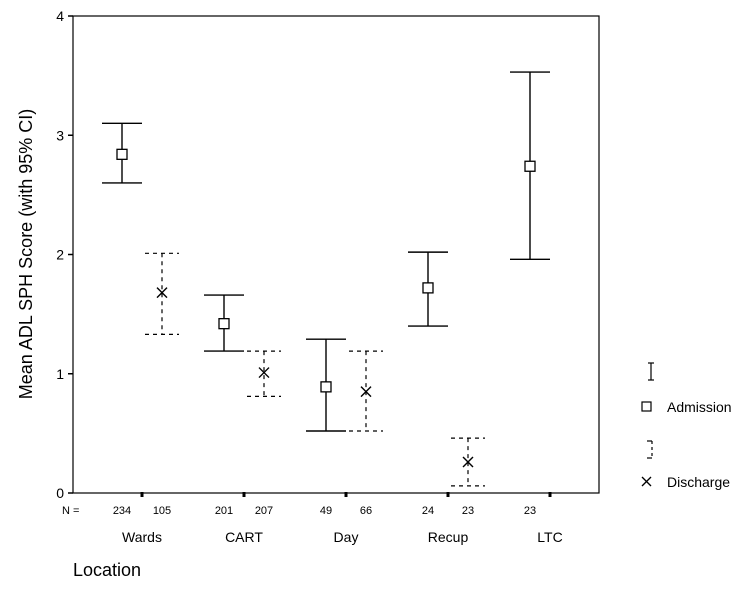 Image resolution: width=753 pixels, height=602 pixels. What do you see at coordinates (326, 387) in the screenshot?
I see `mean-marker-admission-day` at bounding box center [326, 387].